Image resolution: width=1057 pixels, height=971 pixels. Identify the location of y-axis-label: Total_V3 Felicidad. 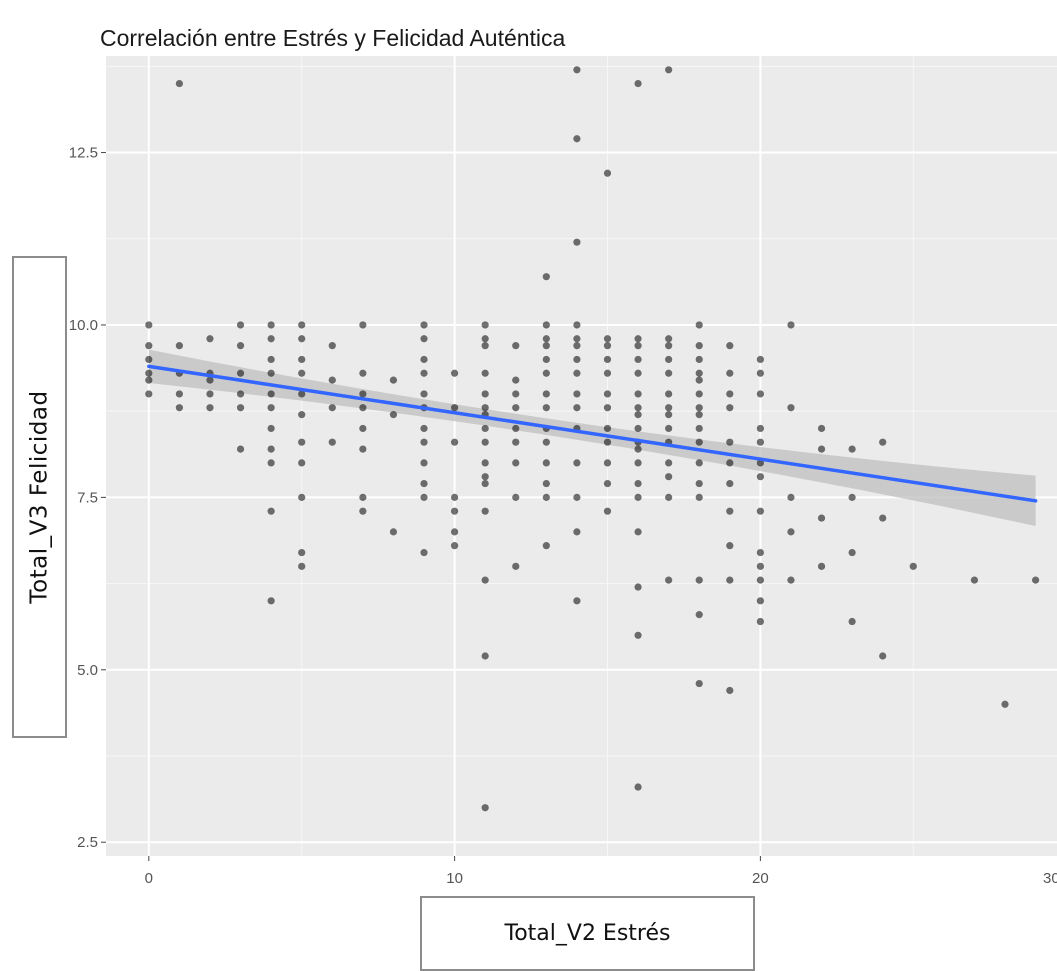
(39, 497).